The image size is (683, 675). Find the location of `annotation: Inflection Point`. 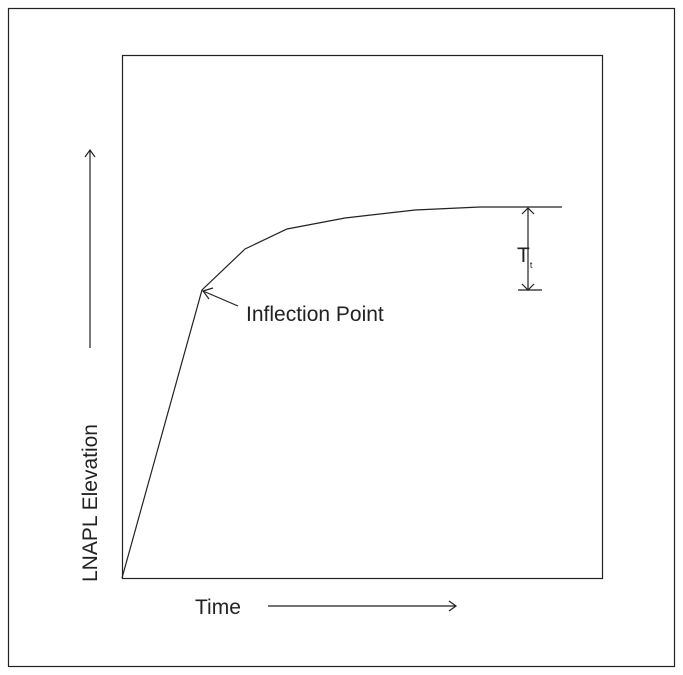

annotation: Inflection Point is located at coordinates (315, 314).